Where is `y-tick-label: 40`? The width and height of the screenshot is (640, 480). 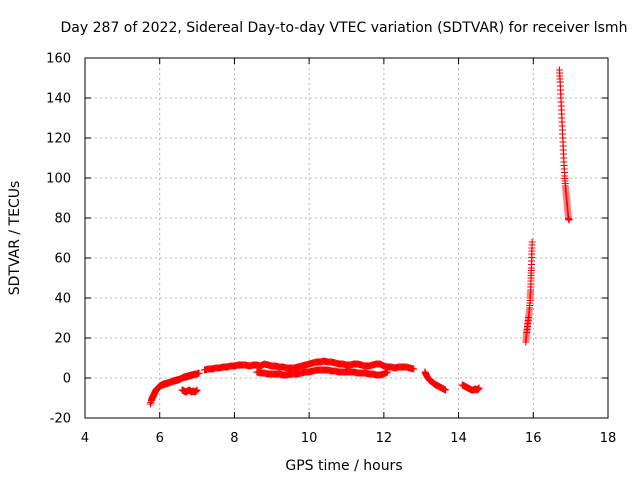 y-tick-label: 40 is located at coordinates (62, 299).